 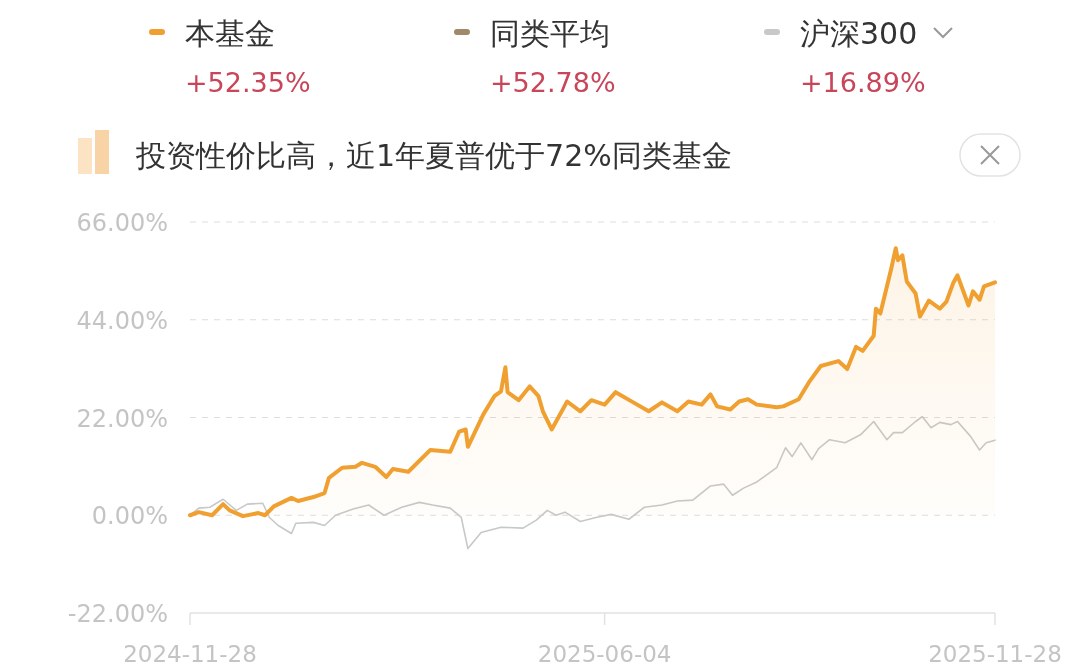 I want to click on x-tick-label: 2025-06-04, so click(x=604, y=654).